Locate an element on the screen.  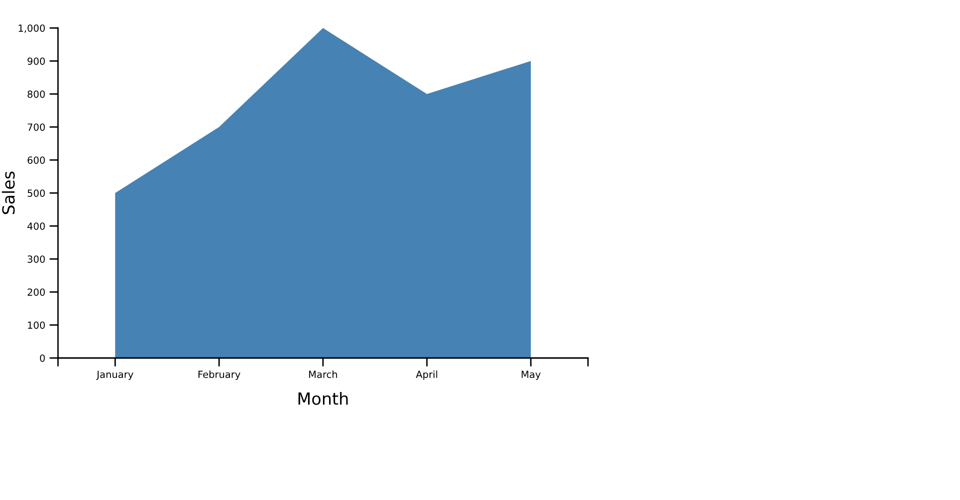
y-tick-label: 300 is located at coordinates (36, 259).